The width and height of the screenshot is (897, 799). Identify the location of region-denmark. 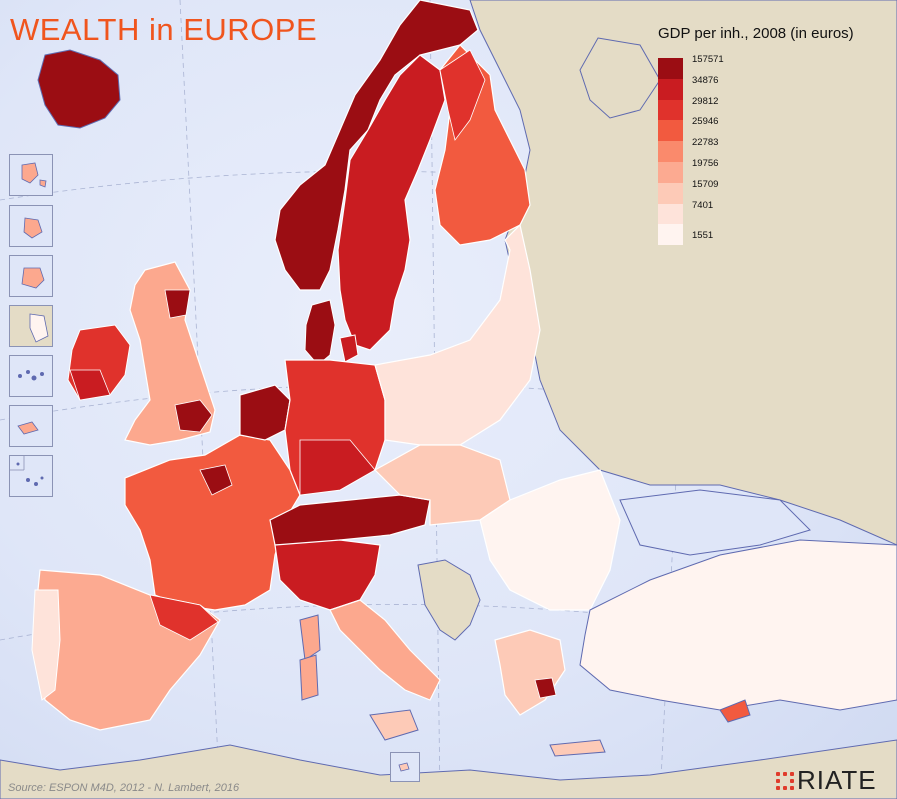
(320, 332).